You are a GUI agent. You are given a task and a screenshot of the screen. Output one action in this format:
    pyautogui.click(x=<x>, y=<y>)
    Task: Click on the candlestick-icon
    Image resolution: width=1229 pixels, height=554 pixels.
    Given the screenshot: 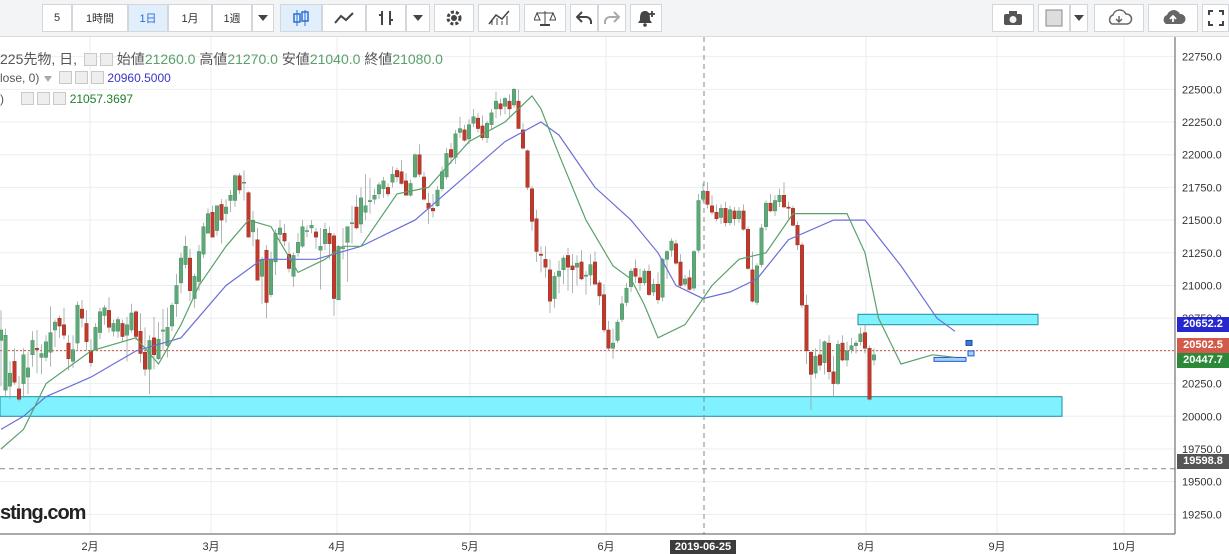 What is the action you would take?
    pyautogui.click(x=301, y=18)
    